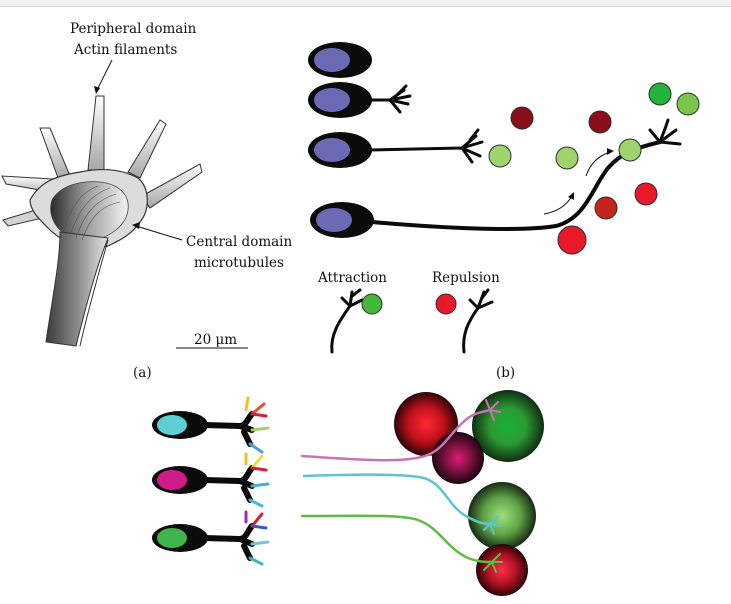 This screenshot has height=604, width=731. I want to click on microtubule-streaks, so click(92, 213).